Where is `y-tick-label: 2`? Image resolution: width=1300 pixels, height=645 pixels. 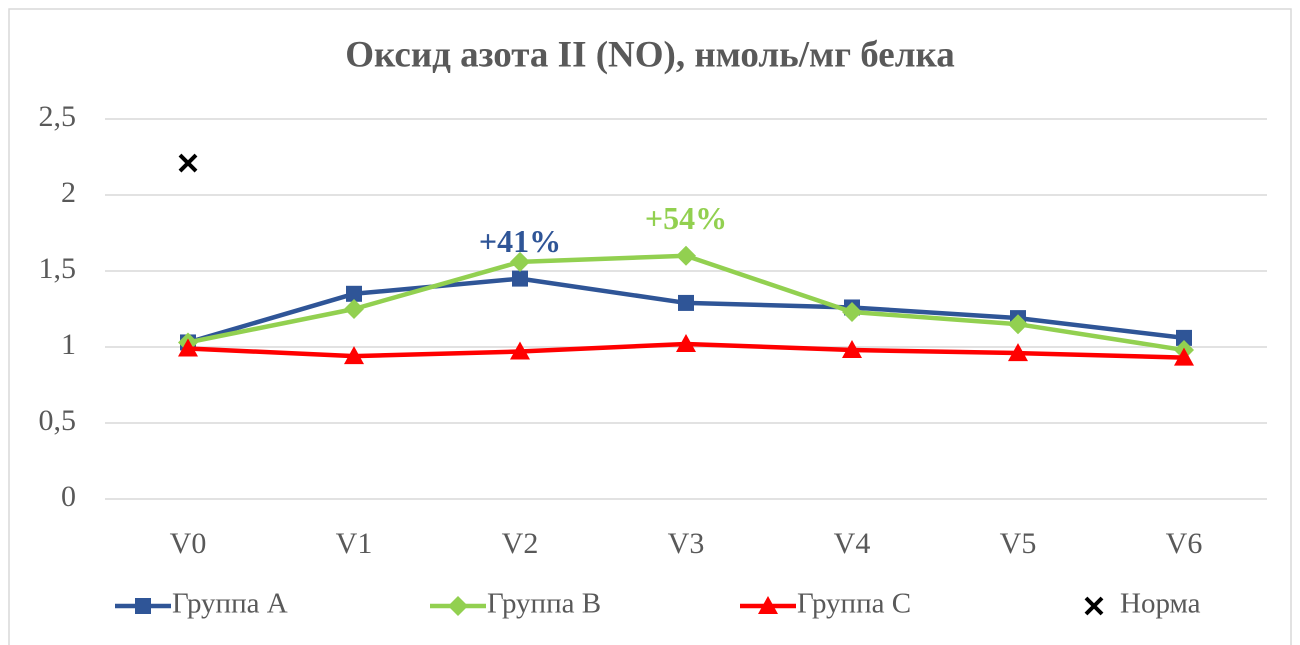 y-tick-label: 2 is located at coordinates (68, 192).